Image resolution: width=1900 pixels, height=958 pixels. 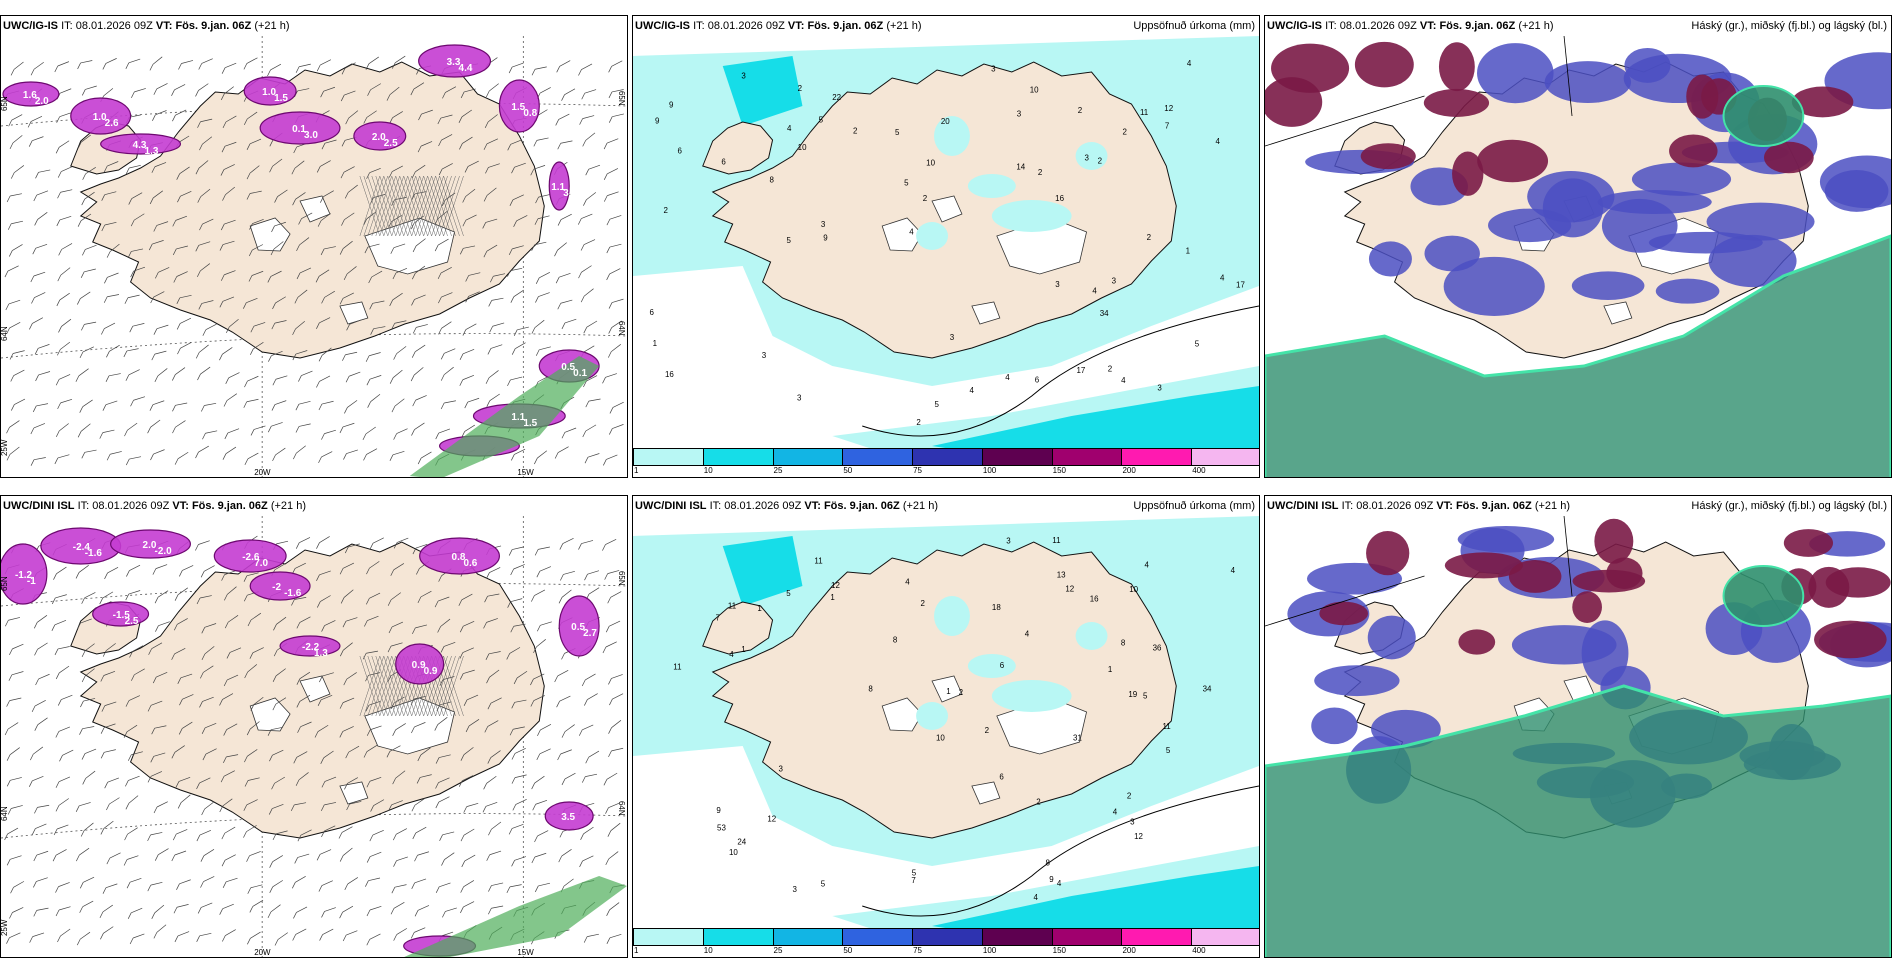 What do you see at coordinates (993, 69) in the screenshot?
I see `precip-value-39: 3` at bounding box center [993, 69].